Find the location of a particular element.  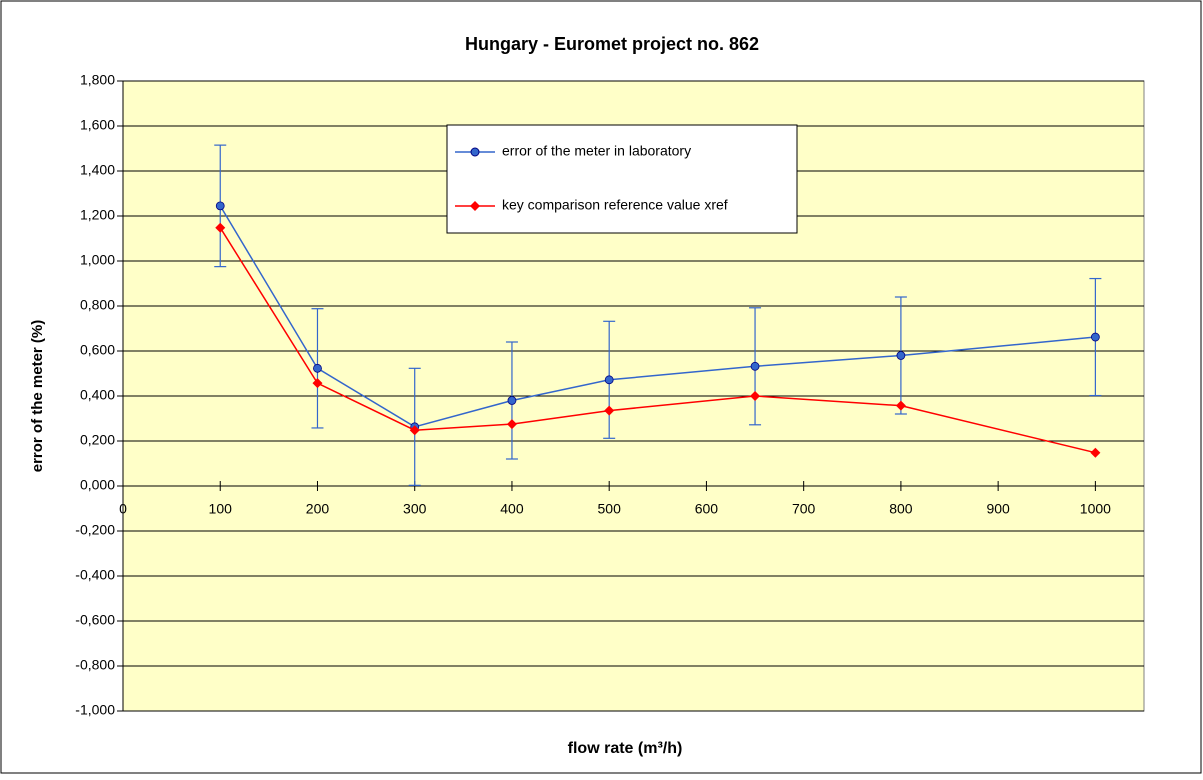

y-tick-label: 1,800 is located at coordinates (97, 80).